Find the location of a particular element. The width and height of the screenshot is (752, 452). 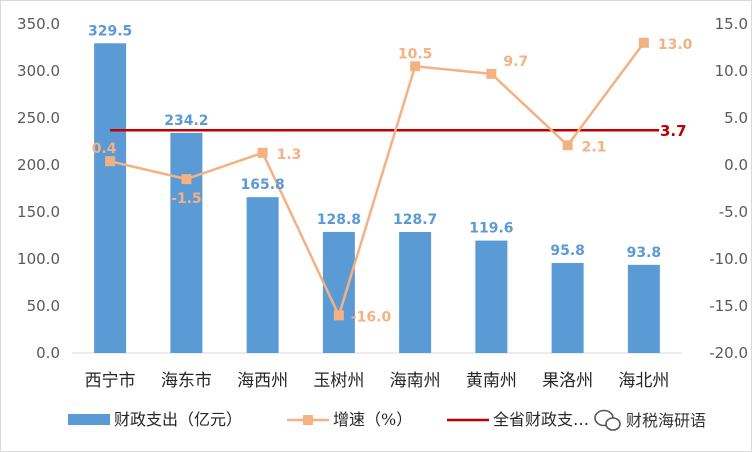

watermark-text: 财税海研语 is located at coordinates (666, 420).